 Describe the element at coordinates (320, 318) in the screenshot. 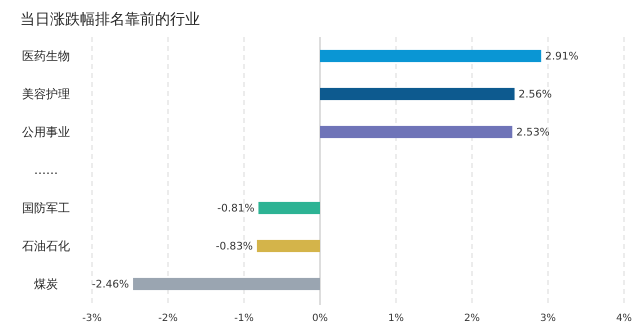

I see `x-tick-label: 0%` at that location.